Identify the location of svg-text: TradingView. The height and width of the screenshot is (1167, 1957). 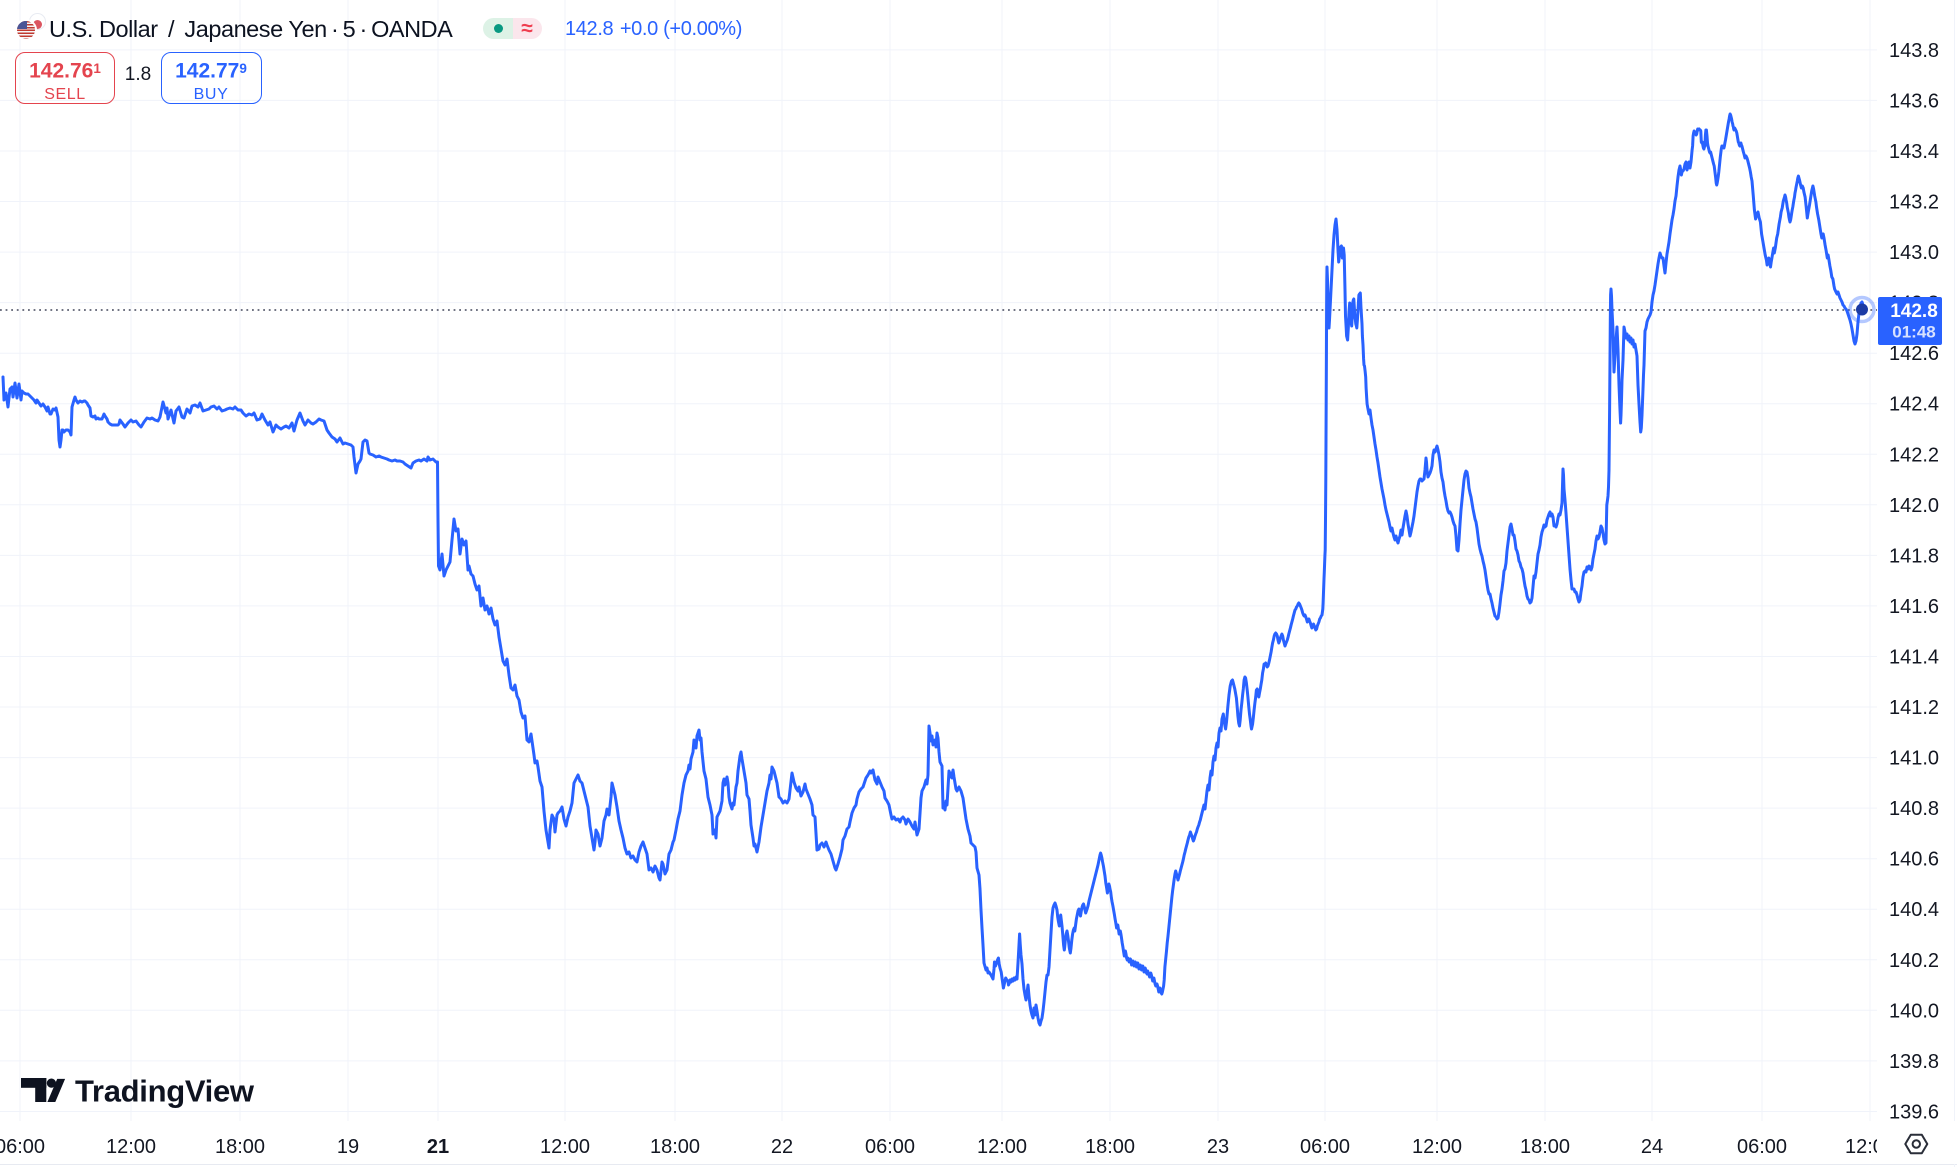
(165, 1091).